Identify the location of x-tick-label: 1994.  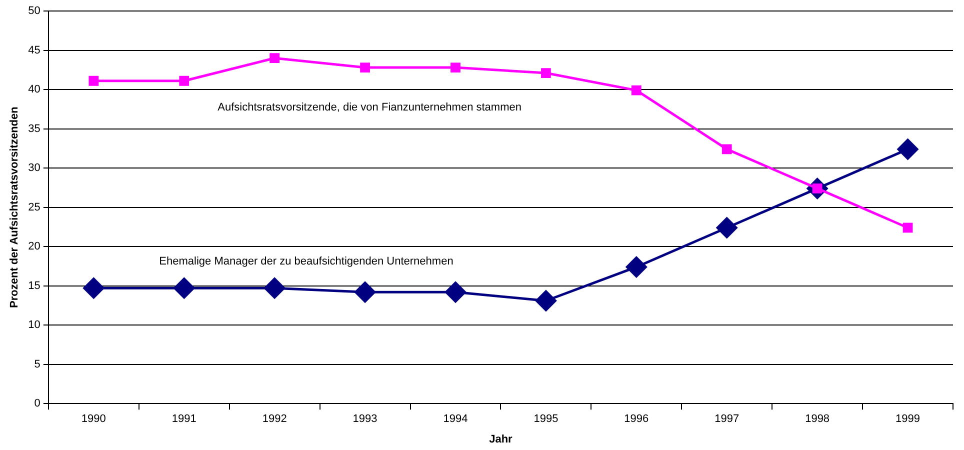
(455, 419).